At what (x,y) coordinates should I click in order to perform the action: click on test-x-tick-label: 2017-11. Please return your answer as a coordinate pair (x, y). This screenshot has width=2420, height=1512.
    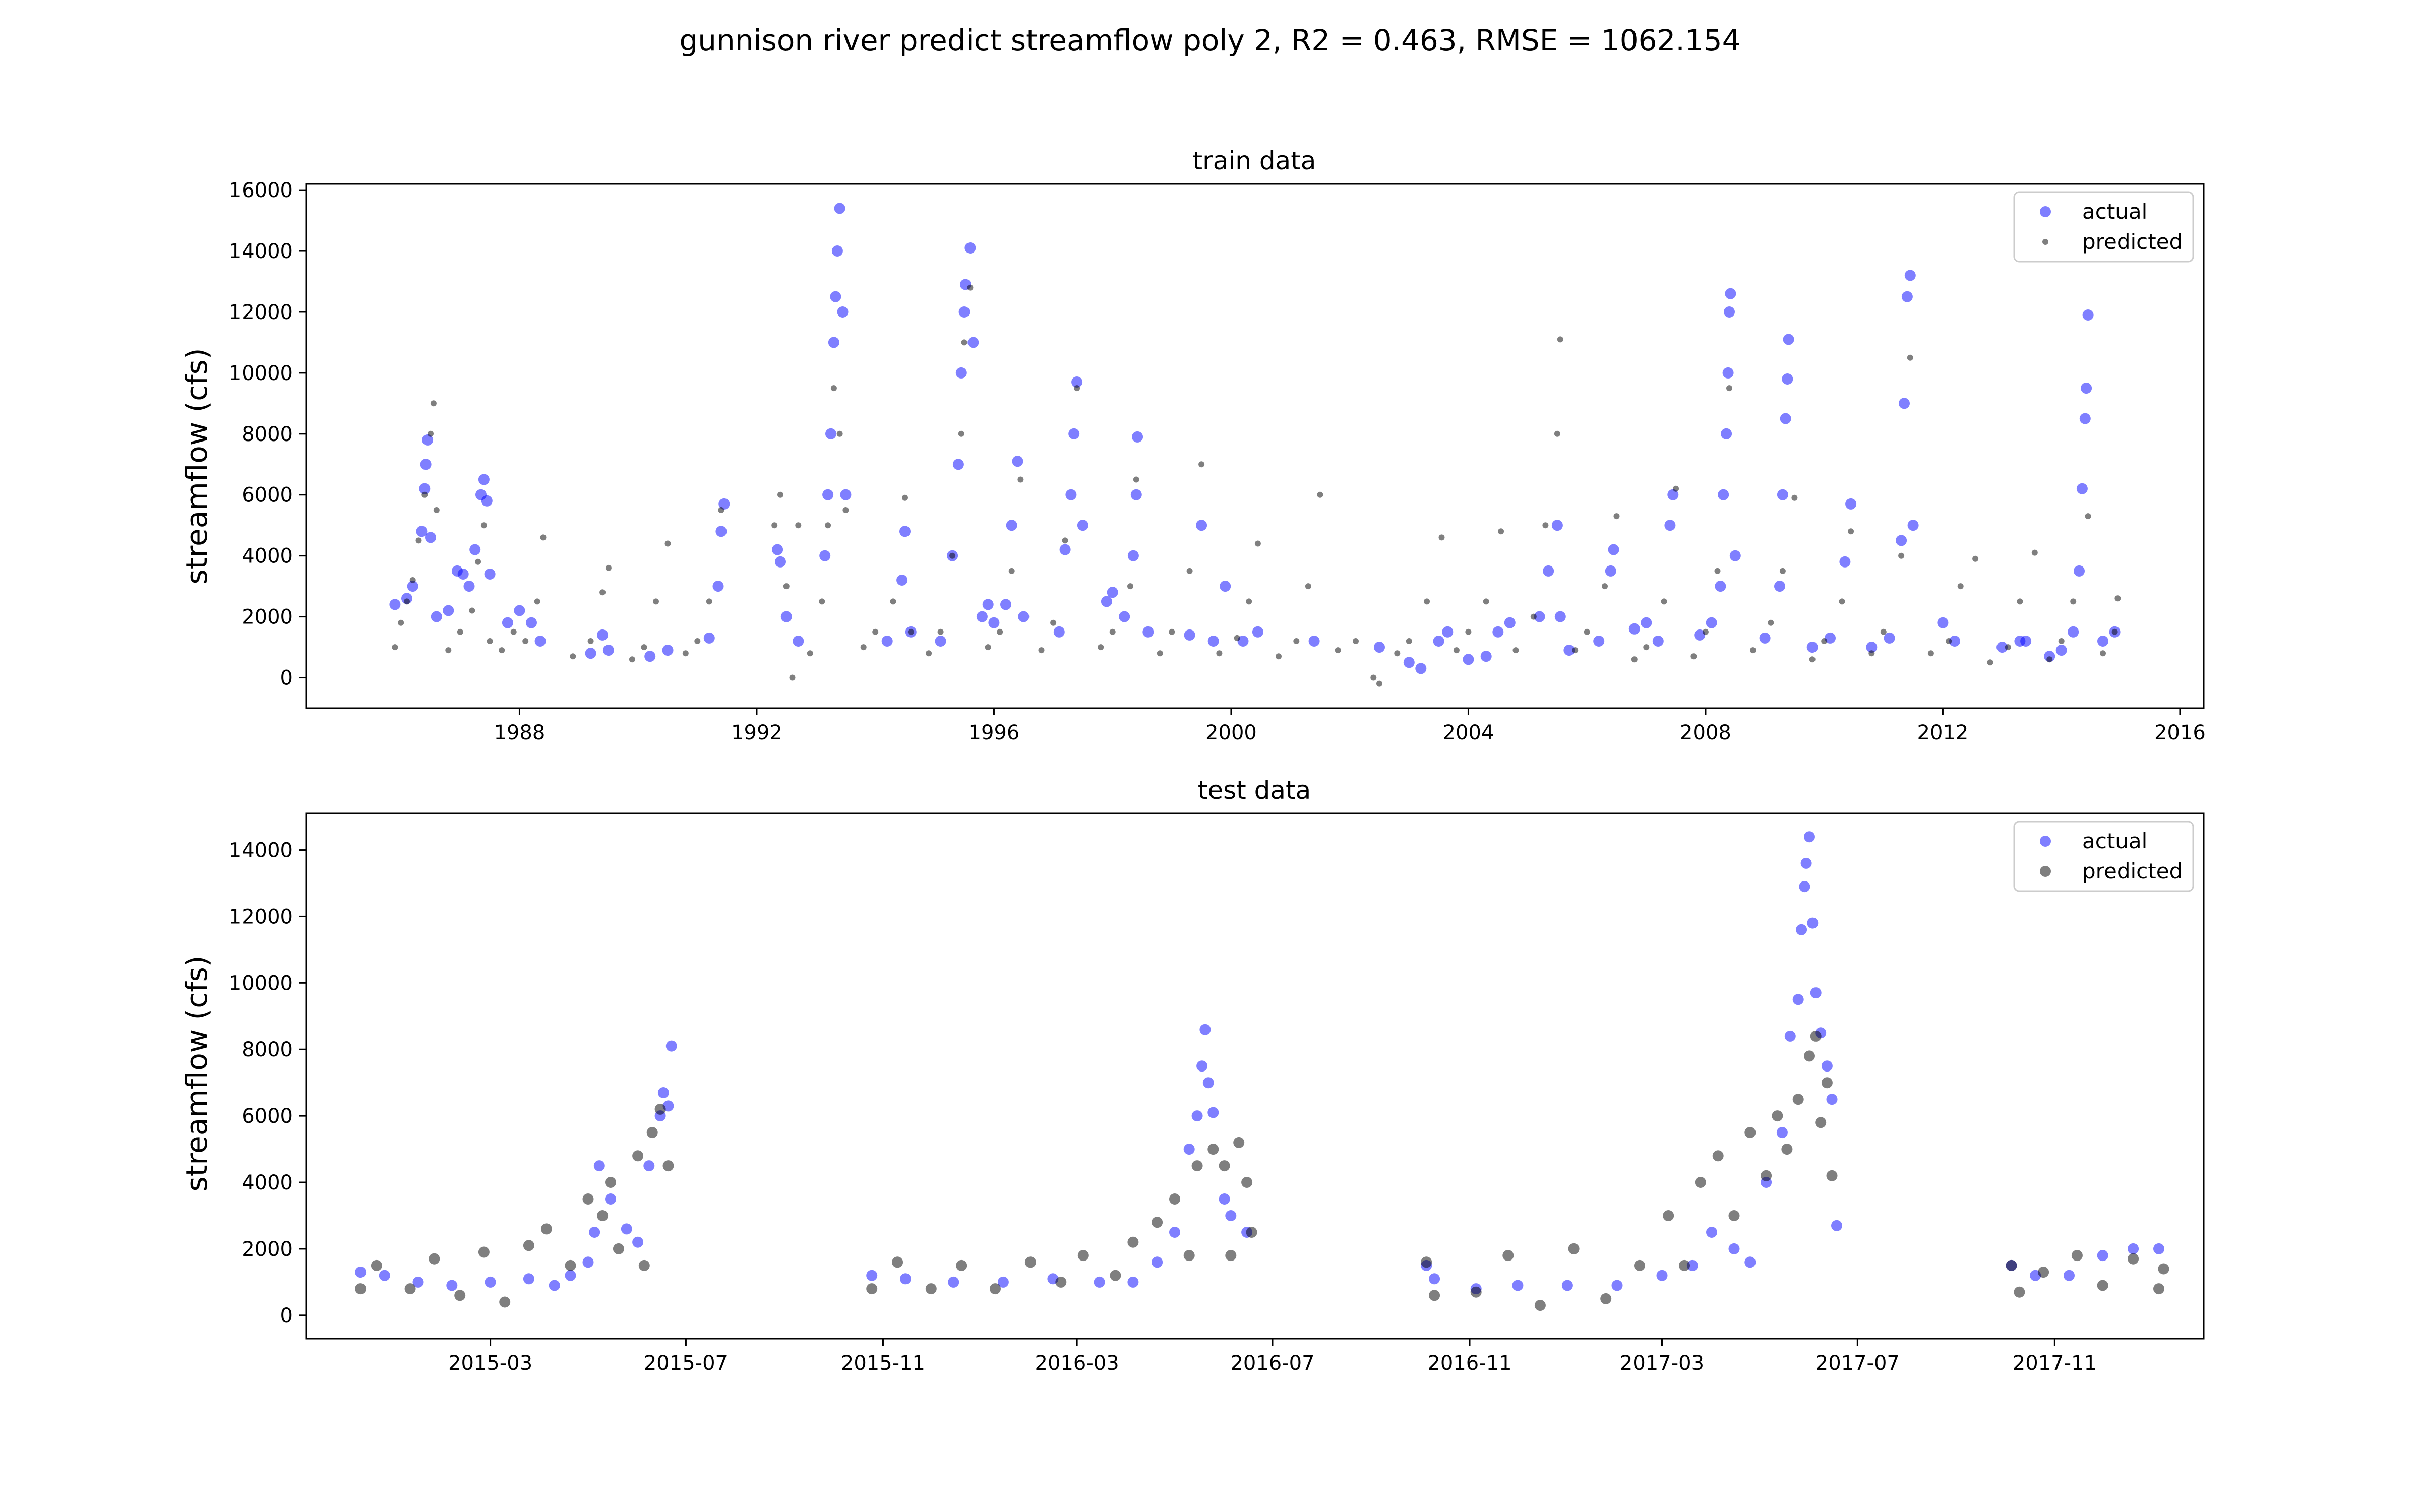
    Looking at the image, I should click on (2055, 1364).